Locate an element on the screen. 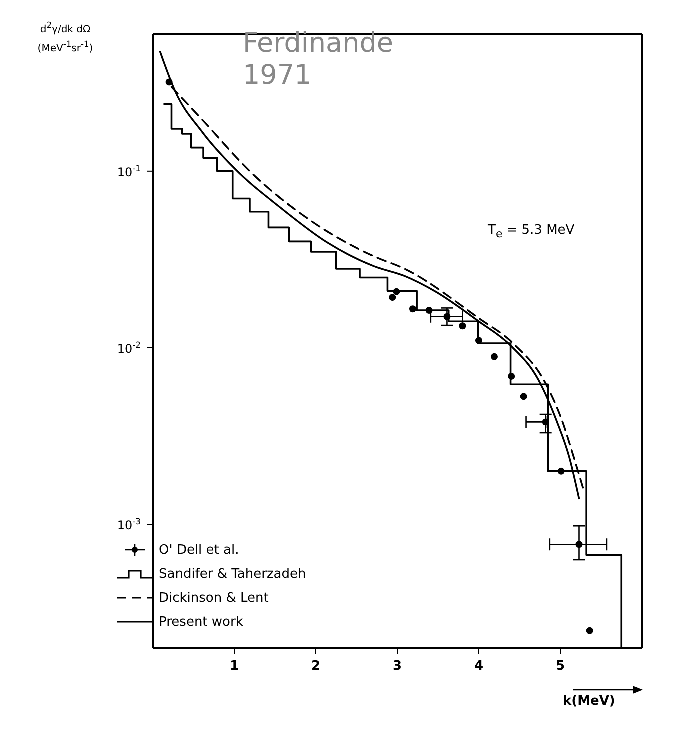 The height and width of the screenshot is (740, 675). x-tick-label: 4 is located at coordinates (479, 666).